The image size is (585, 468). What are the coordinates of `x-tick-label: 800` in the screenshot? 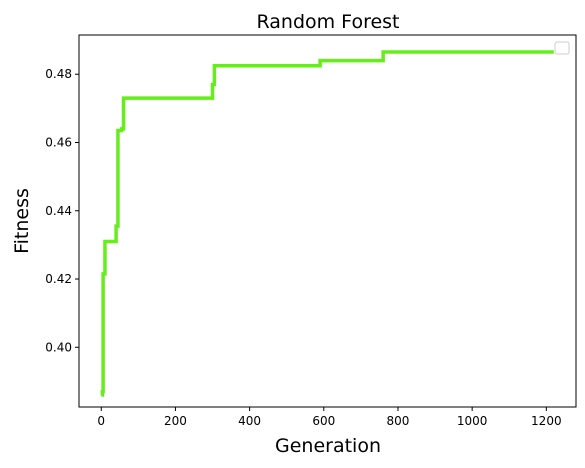 It's located at (398, 421).